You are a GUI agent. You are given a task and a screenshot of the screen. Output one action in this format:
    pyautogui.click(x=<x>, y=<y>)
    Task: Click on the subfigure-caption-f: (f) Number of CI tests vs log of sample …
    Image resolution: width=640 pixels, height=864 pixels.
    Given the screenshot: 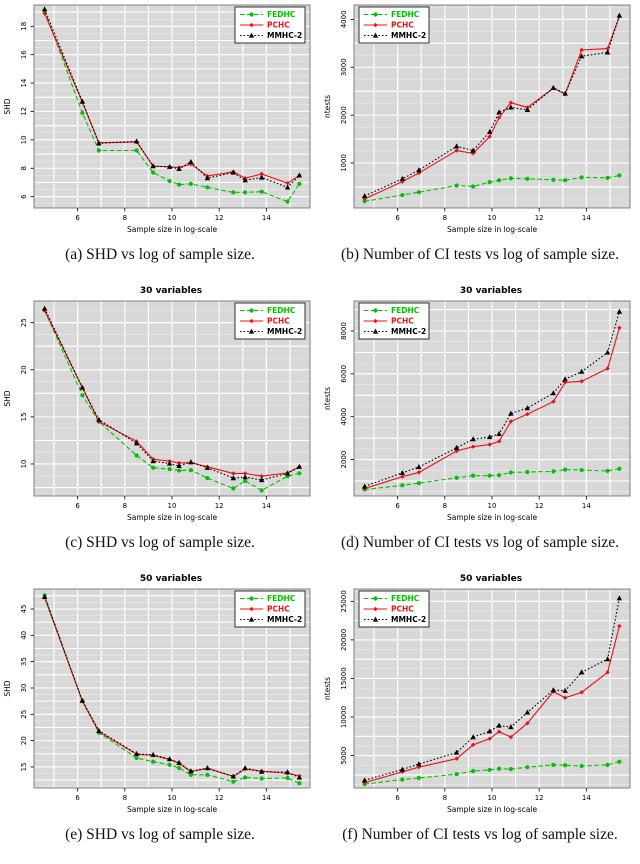 What is the action you would take?
    pyautogui.click(x=480, y=834)
    